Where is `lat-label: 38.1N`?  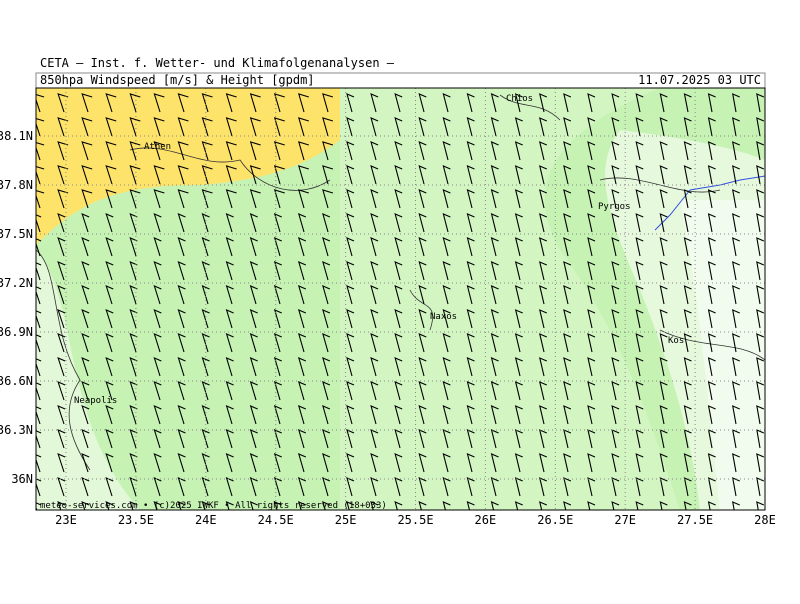
lat-label: 38.1N is located at coordinates (16, 136).